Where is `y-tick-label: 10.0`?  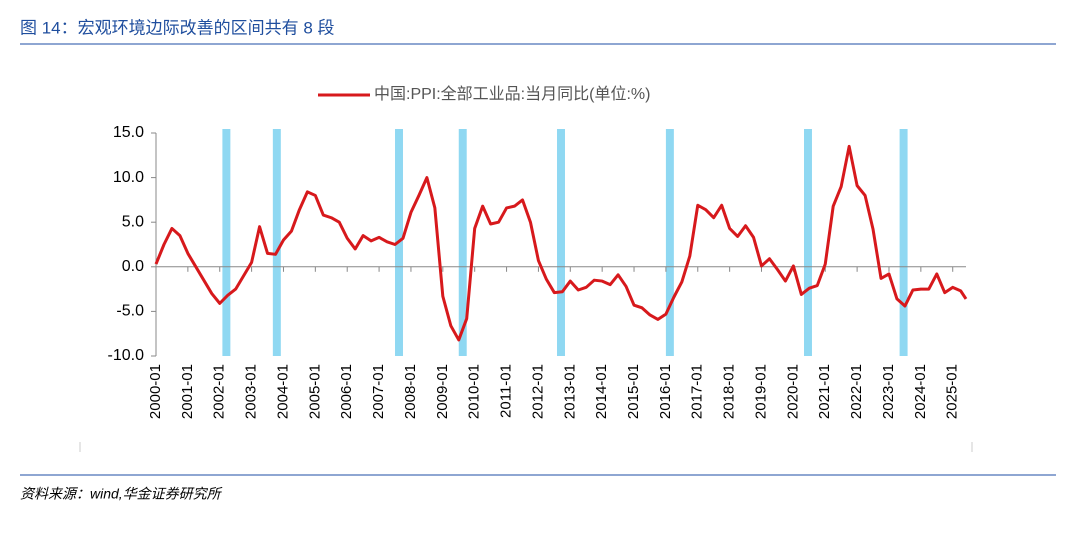
y-tick-label: 10.0 is located at coordinates (128, 177).